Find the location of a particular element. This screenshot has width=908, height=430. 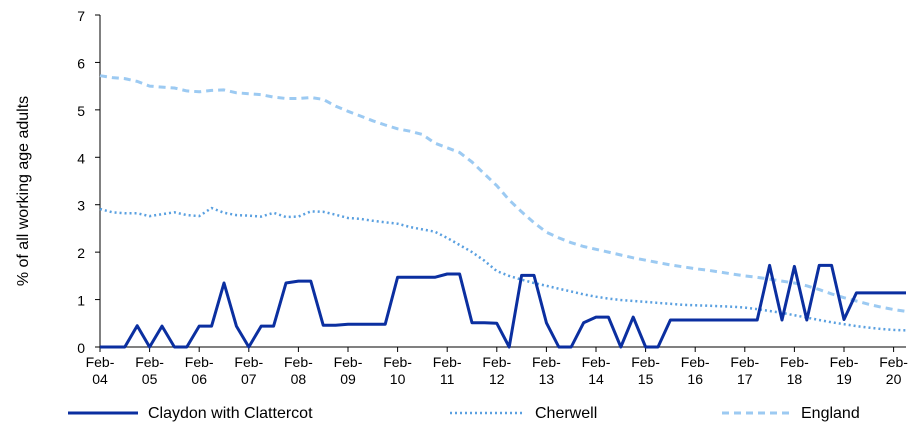

y-tick-label: 2 is located at coordinates (81, 253).